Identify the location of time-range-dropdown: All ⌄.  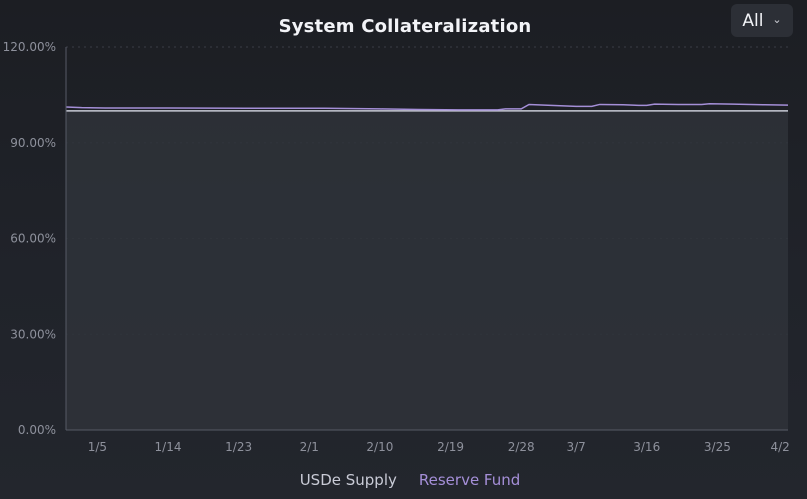
(762, 20).